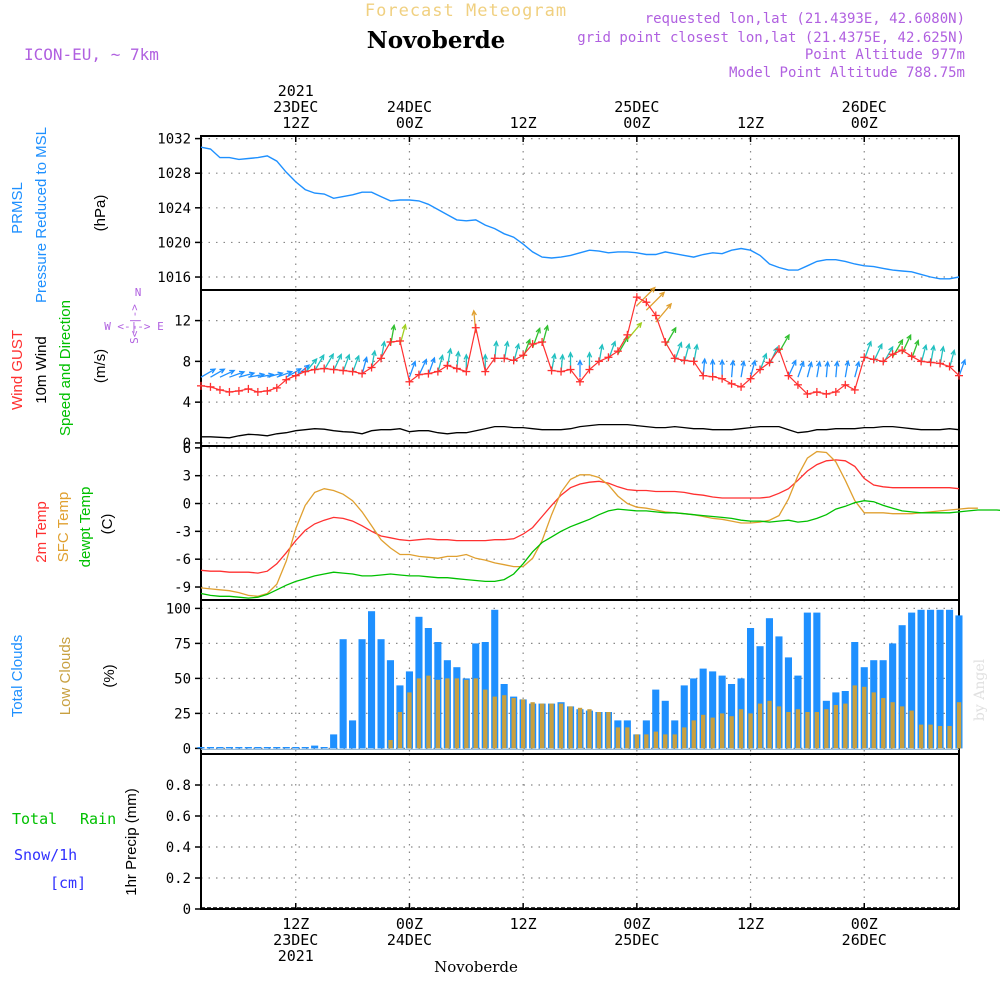  What do you see at coordinates (109, 675) in the screenshot?
I see `clouds-ylabel-unit: (%)` at bounding box center [109, 675].